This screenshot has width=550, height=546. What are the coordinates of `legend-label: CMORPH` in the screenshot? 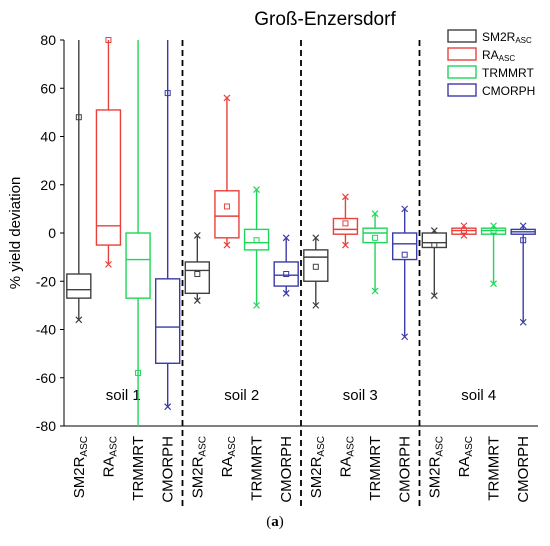 It's located at (508, 91).